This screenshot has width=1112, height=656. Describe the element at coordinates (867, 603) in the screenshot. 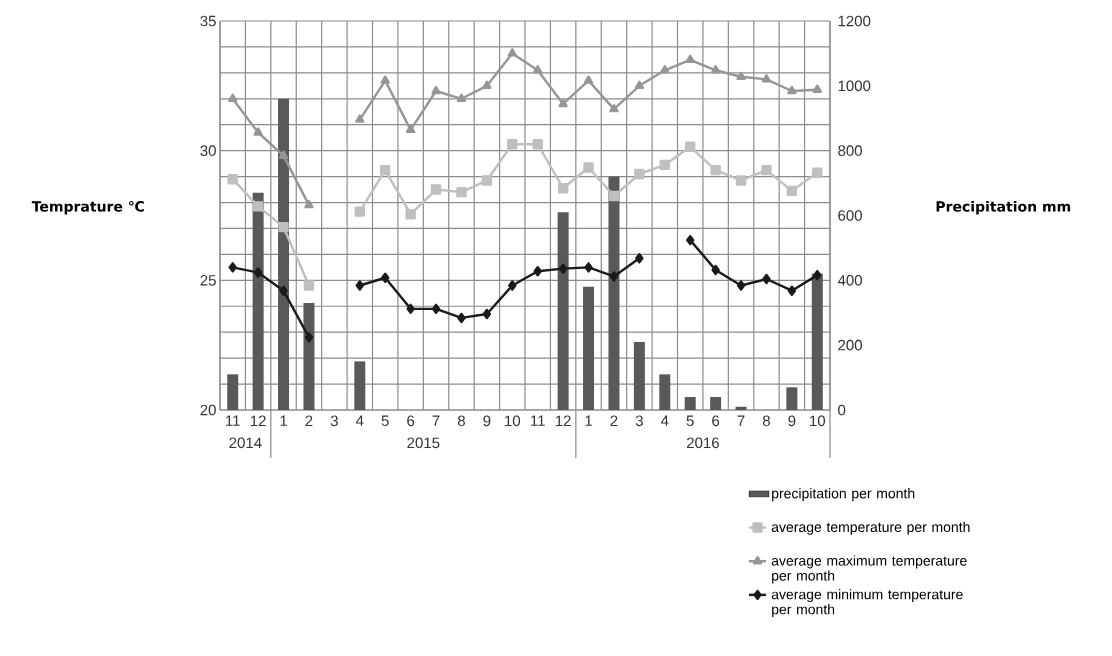

I see `legend-label: average minimum temperature per month` at that location.